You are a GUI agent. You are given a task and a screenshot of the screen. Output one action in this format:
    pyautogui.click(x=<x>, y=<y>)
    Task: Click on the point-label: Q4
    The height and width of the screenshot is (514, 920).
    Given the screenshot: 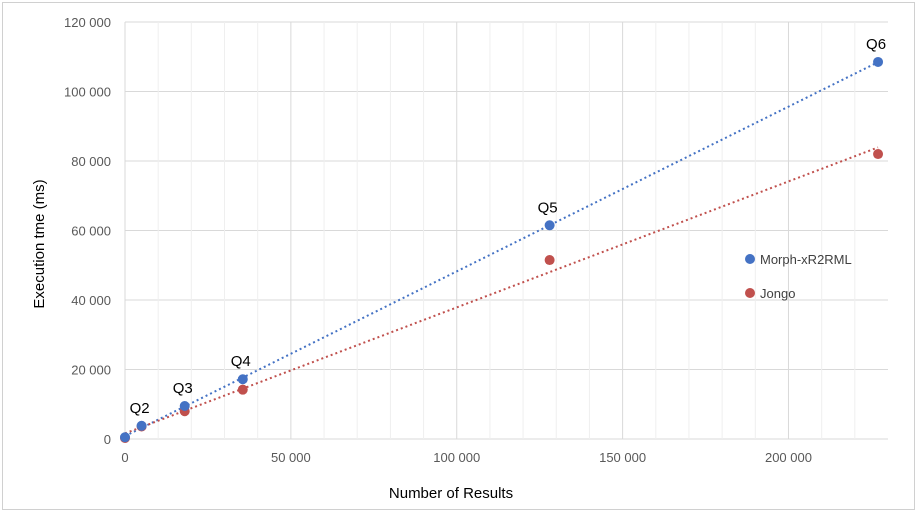 What is the action you would take?
    pyautogui.click(x=241, y=361)
    